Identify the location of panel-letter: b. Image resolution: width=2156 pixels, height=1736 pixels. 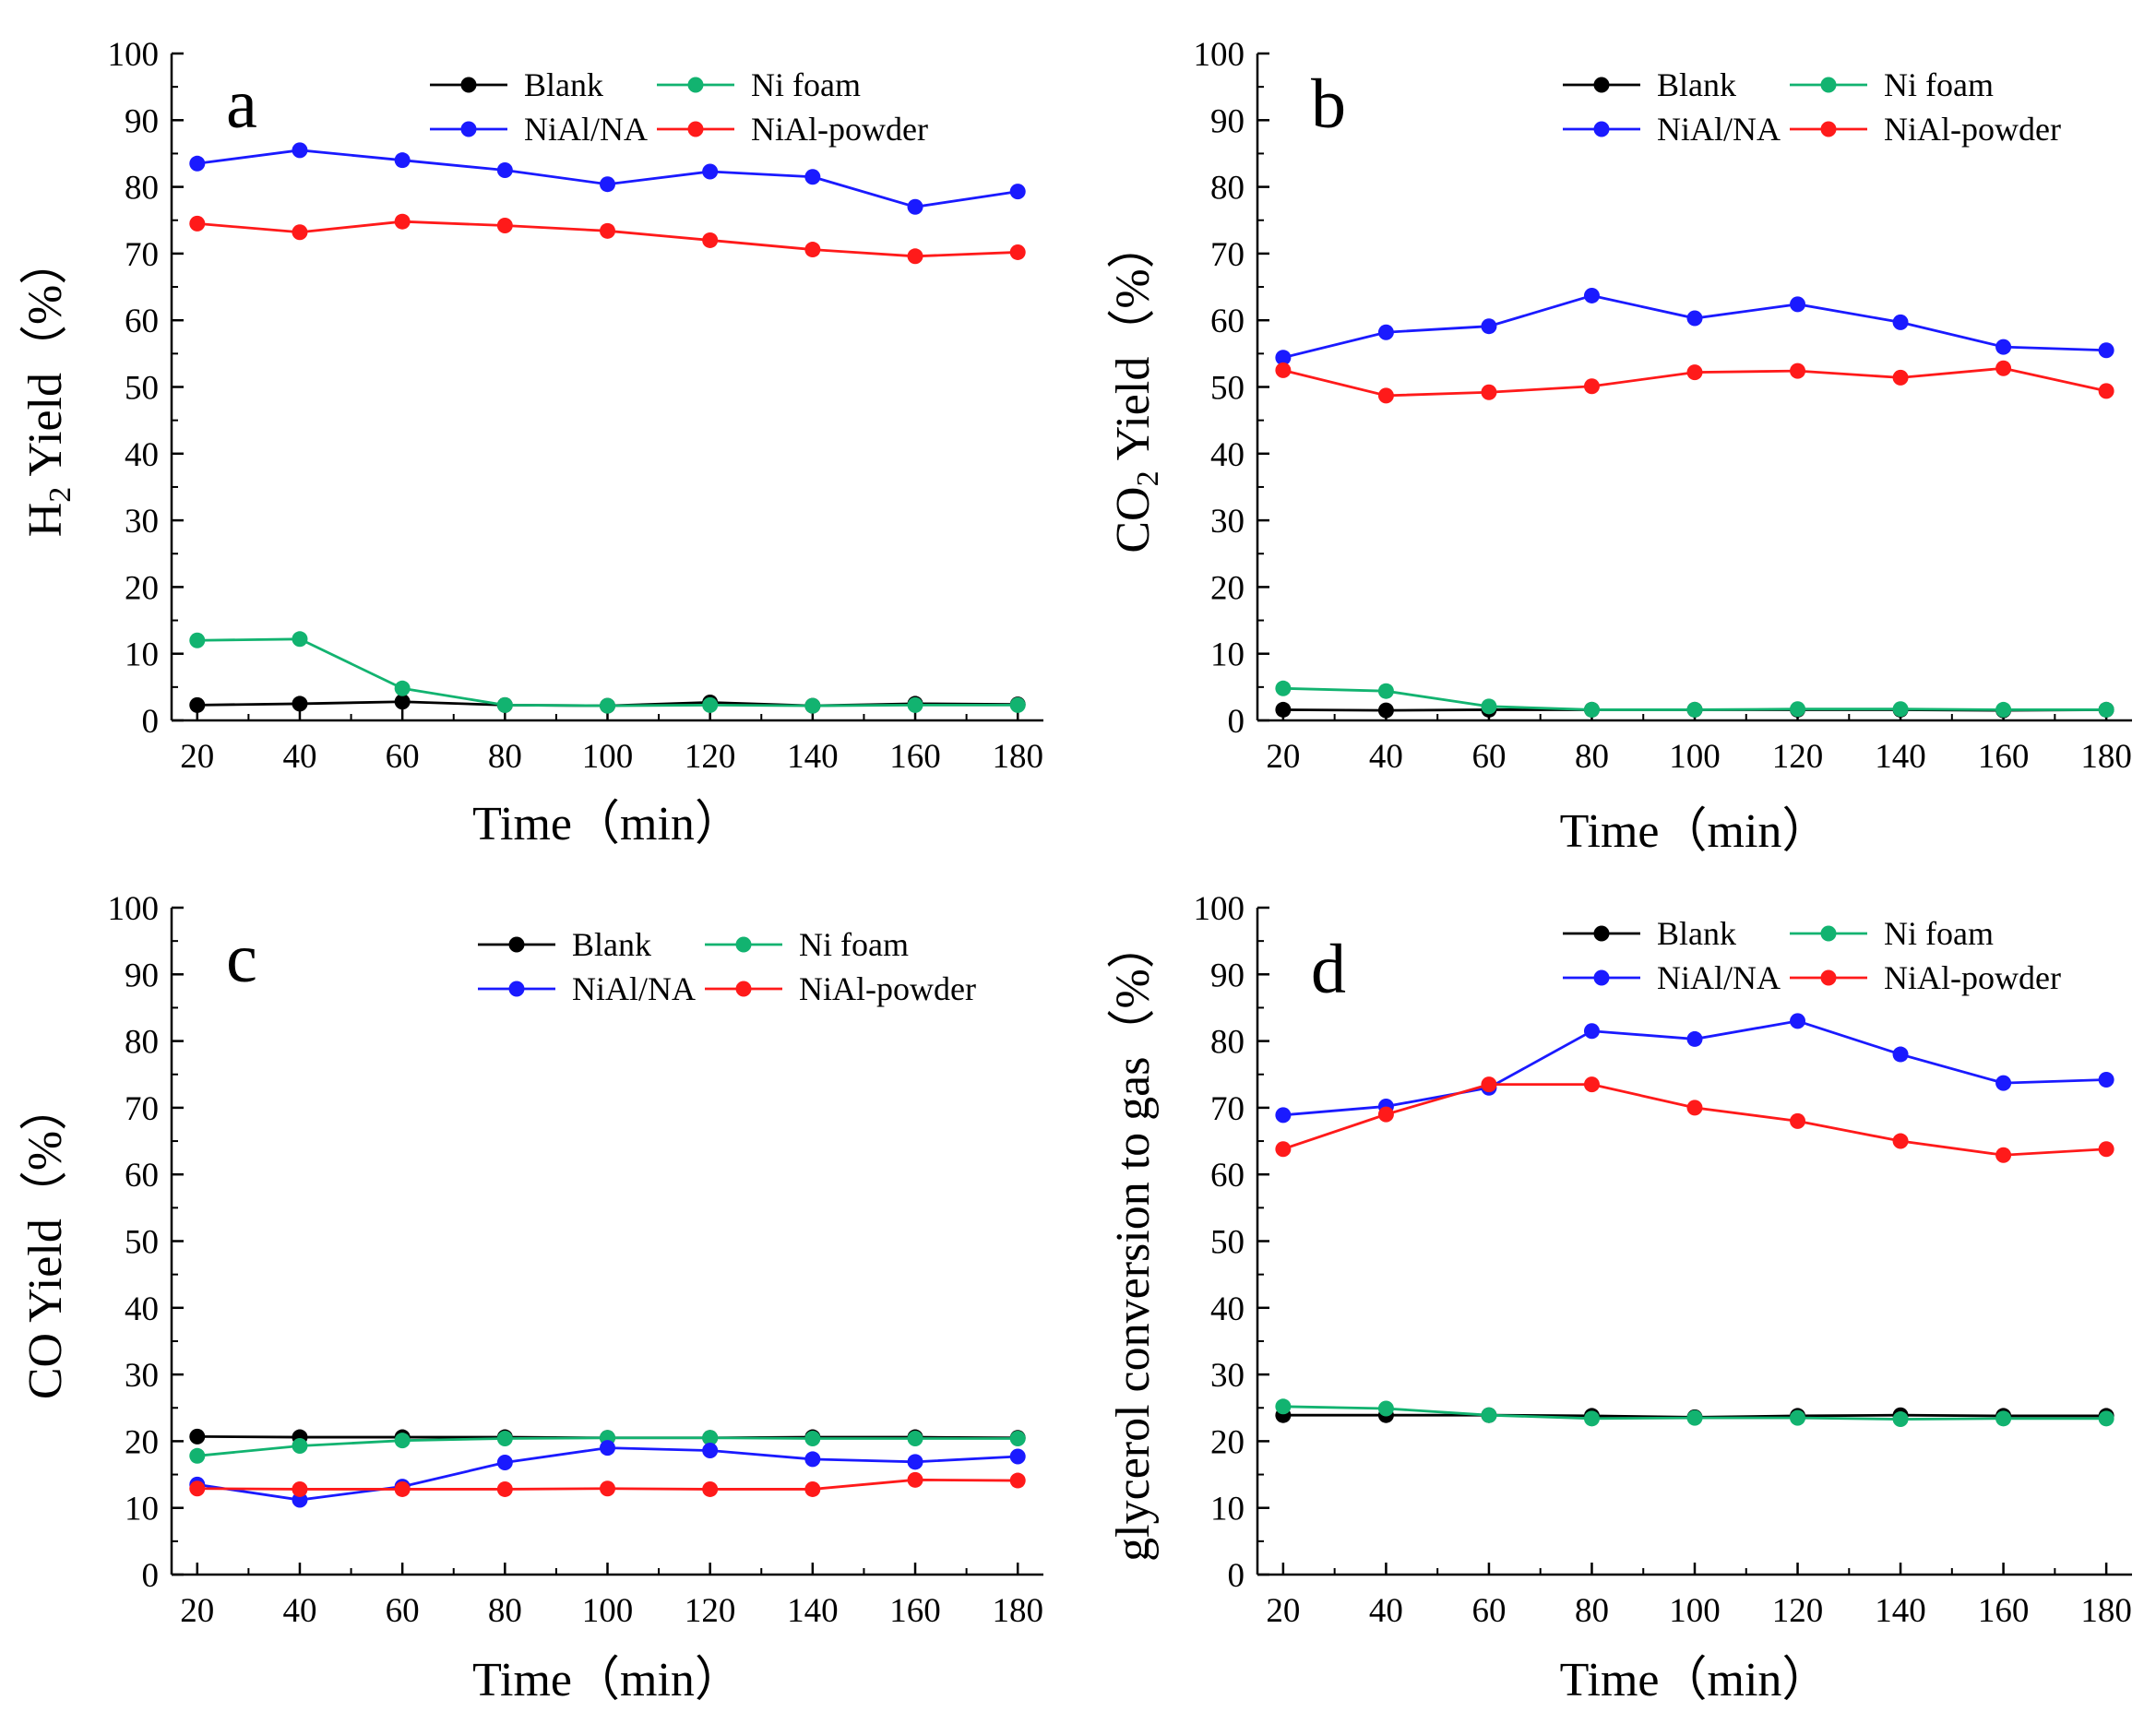
(1328, 104).